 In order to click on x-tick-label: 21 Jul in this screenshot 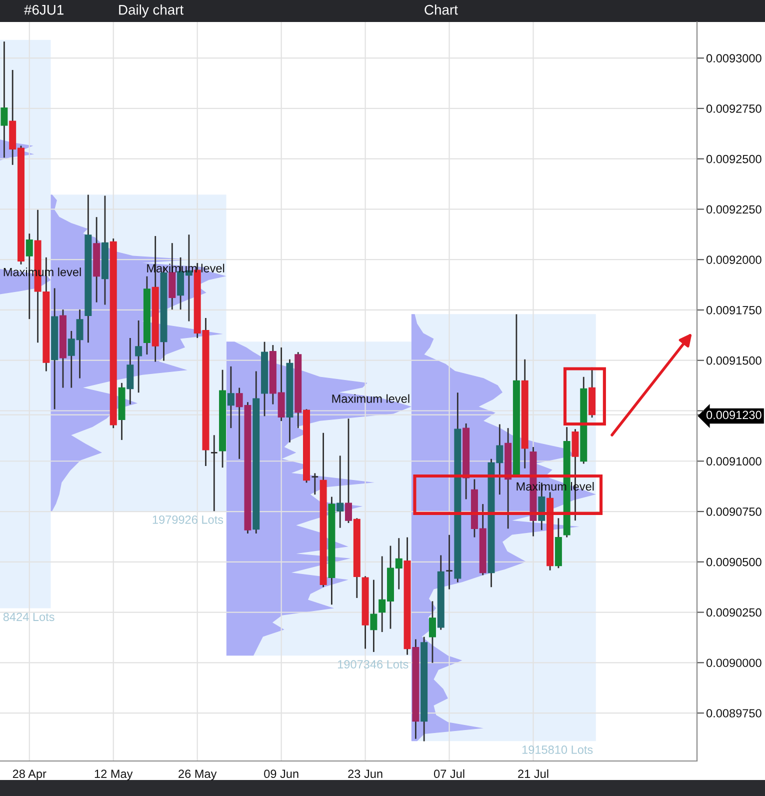, I will do `click(533, 773)`.